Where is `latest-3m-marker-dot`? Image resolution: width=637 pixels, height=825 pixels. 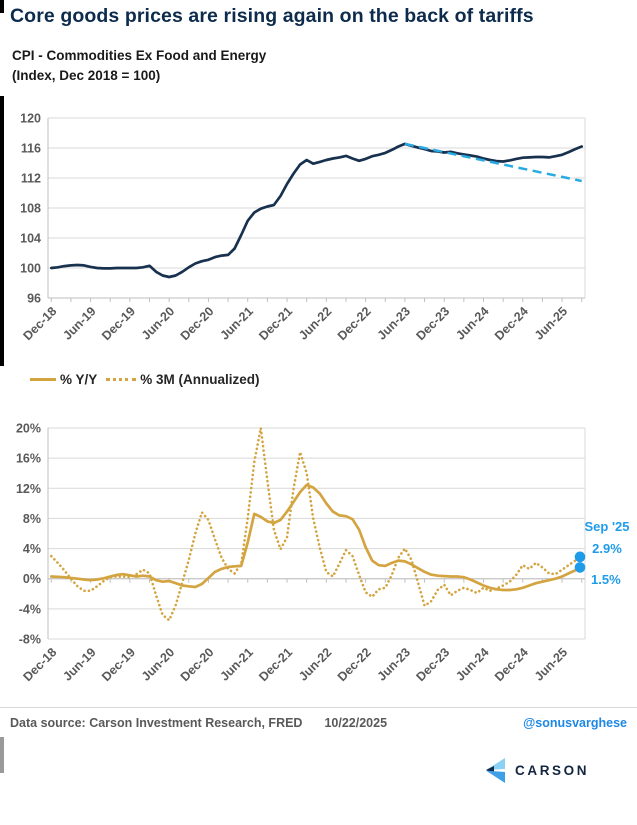 latest-3m-marker-dot is located at coordinates (580, 557).